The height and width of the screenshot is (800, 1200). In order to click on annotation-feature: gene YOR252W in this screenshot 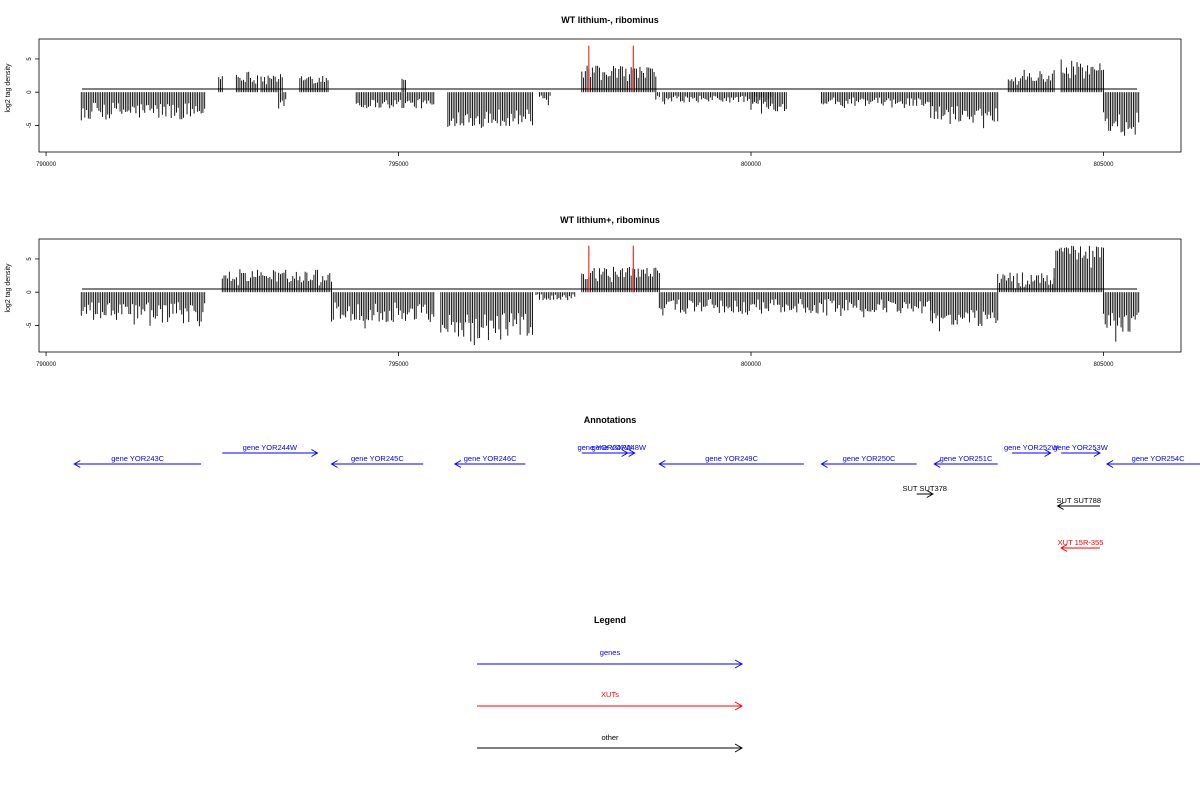, I will do `click(1031, 450)`.